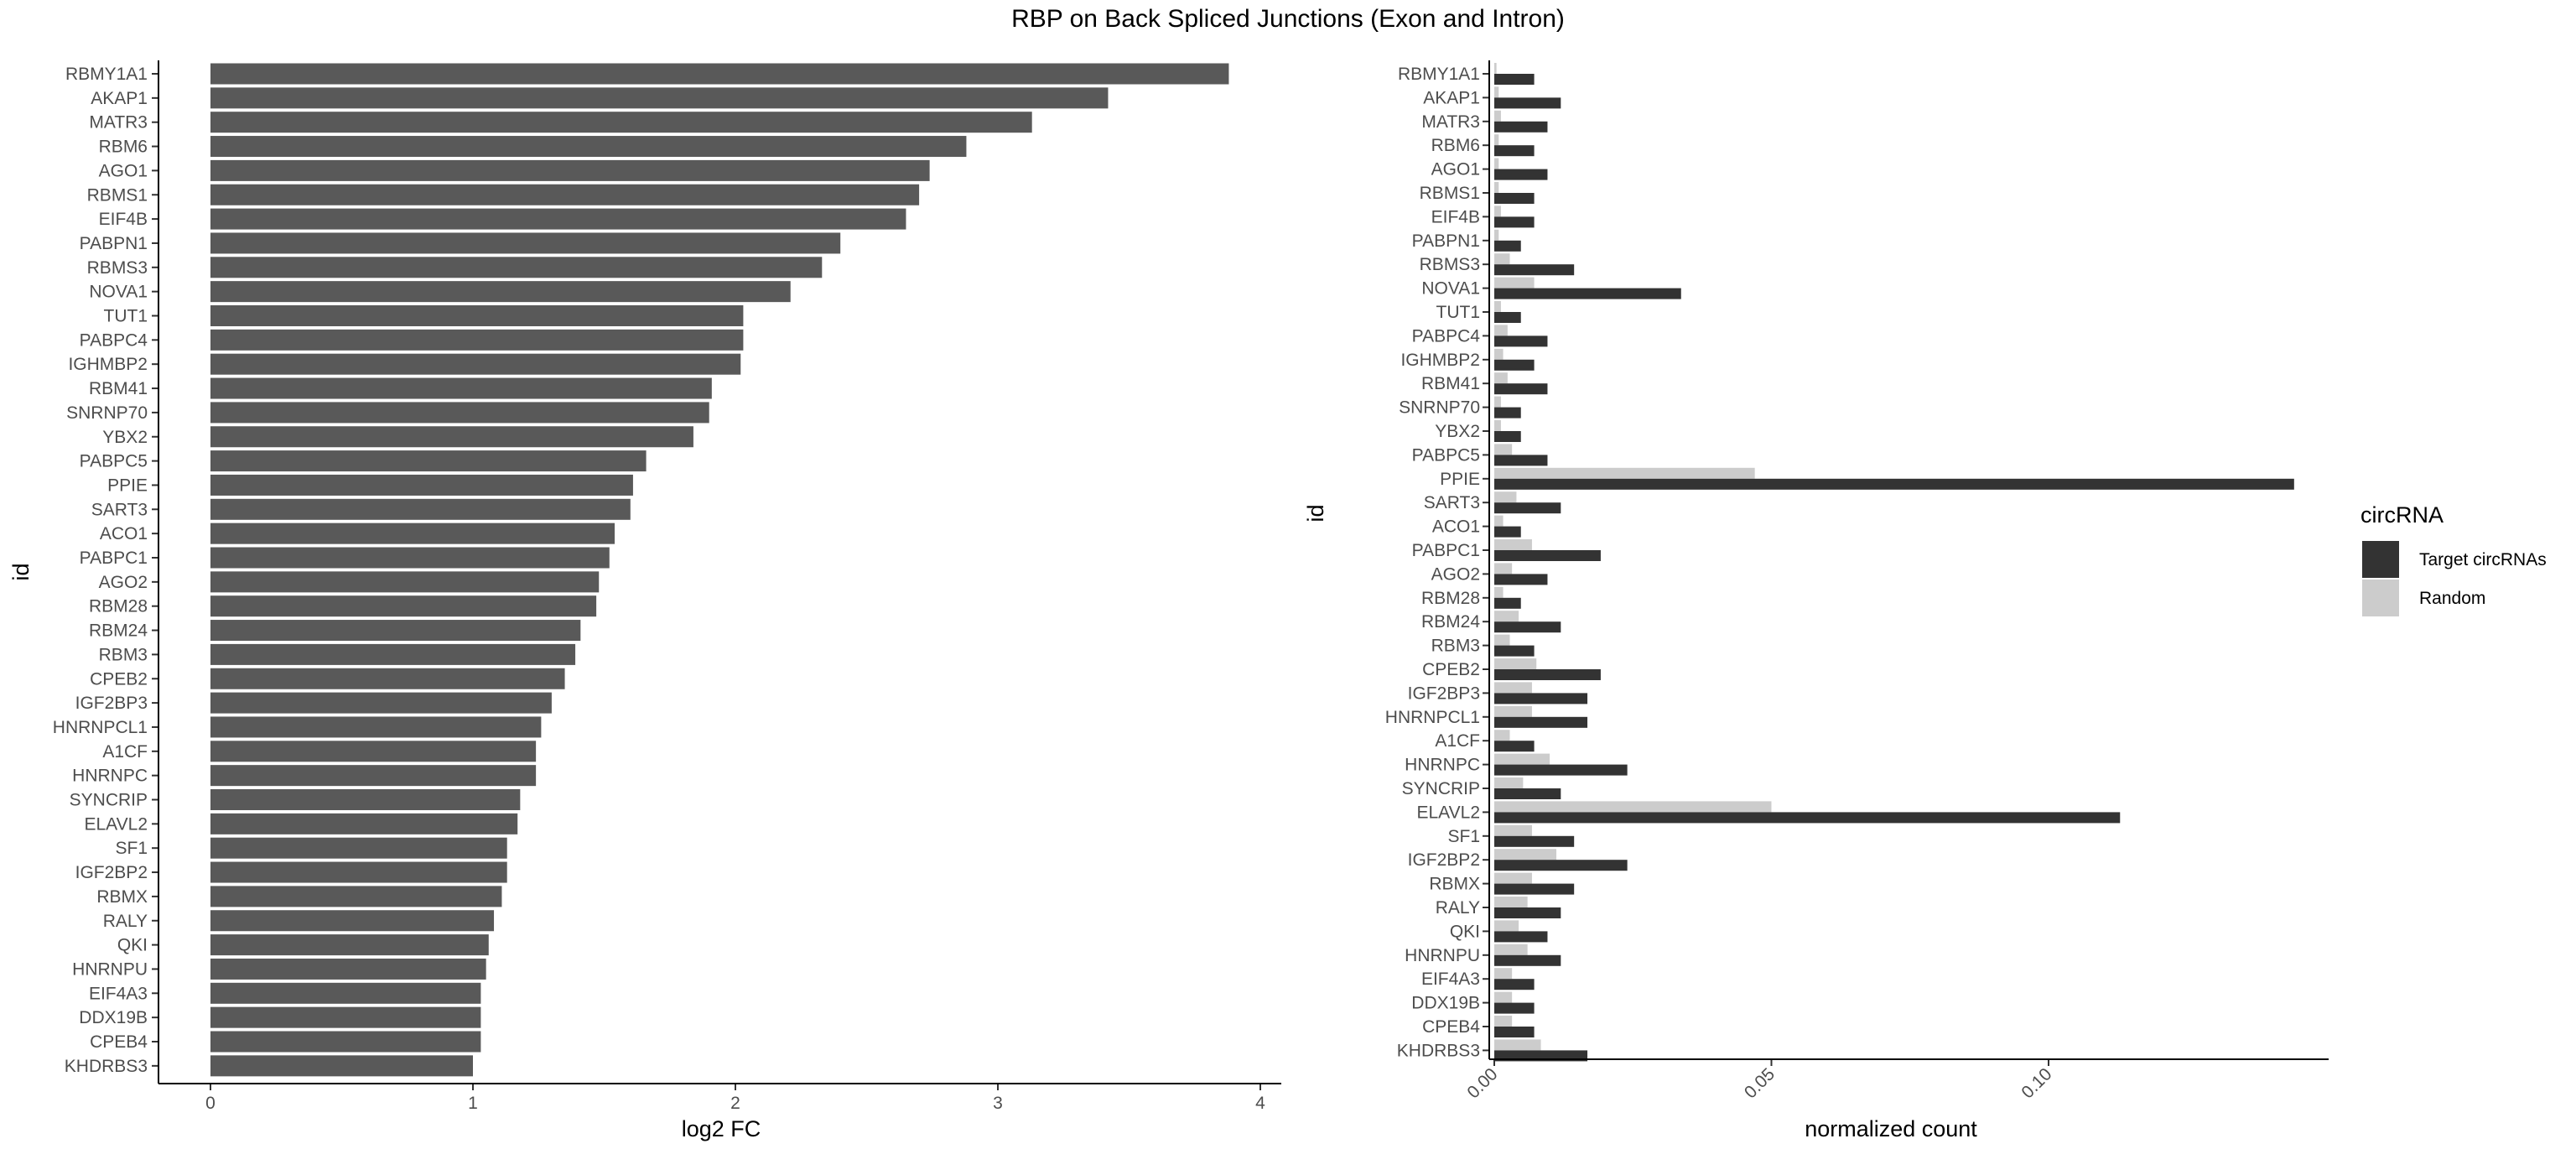  I want to click on right-category-label: SNRNP70, so click(1439, 408).